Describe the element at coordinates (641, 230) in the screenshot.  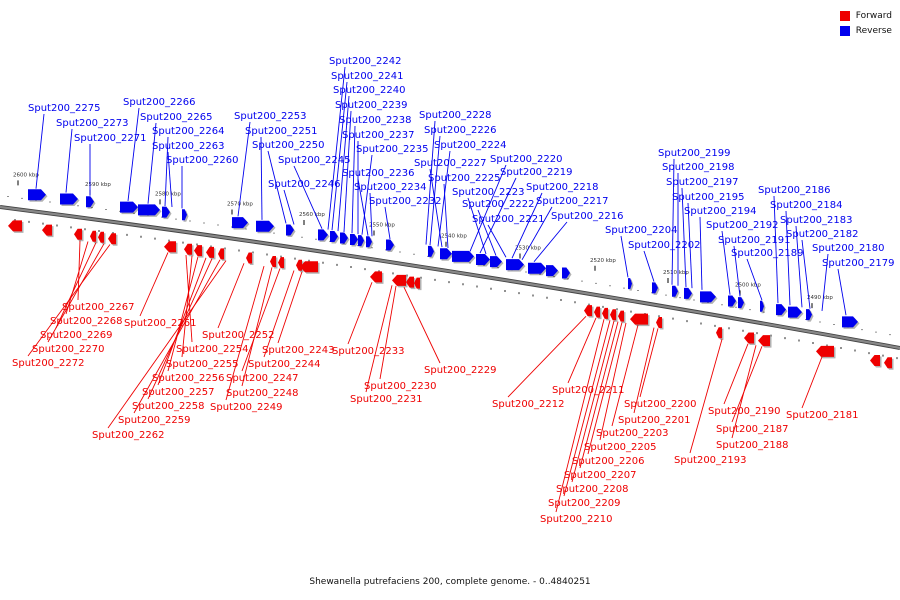
I see `gene-label: Sput200_2204` at that location.